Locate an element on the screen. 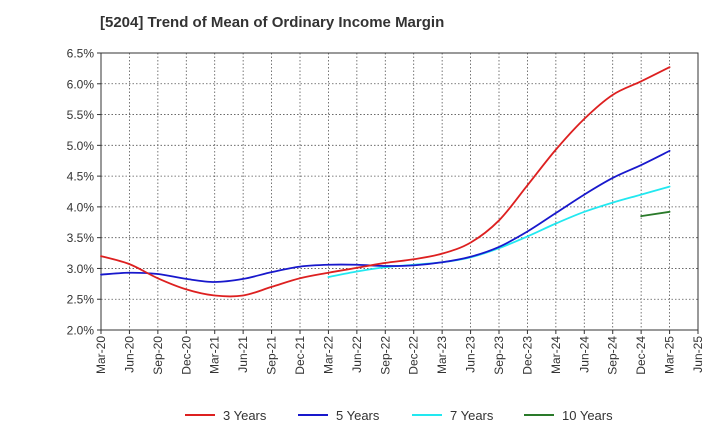 This screenshot has height=440, width=720. y-tick-label: 3.0% is located at coordinates (81, 269).